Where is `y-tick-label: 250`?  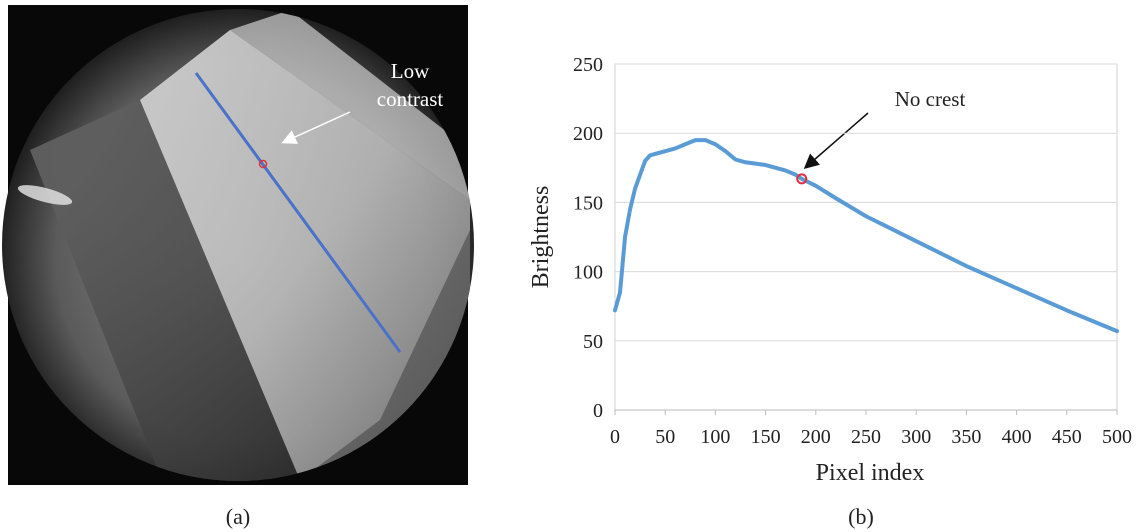
y-tick-label: 250 is located at coordinates (588, 65).